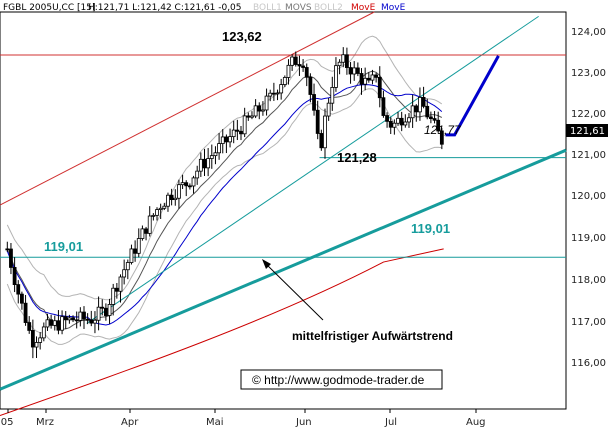 The height and width of the screenshot is (431, 608). Describe the element at coordinates (588, 73) in the screenshot. I see `y-tick-label: 123,00` at that location.